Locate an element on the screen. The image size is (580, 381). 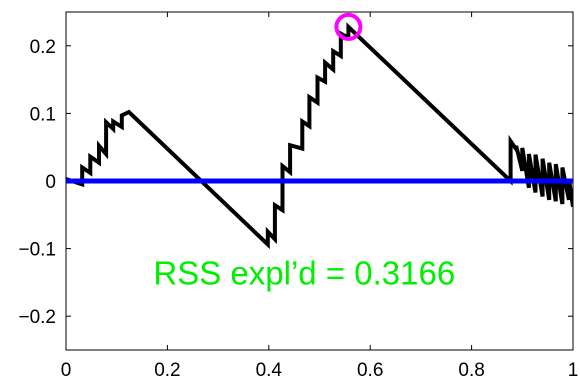
x-tick-label: 0.4 is located at coordinates (269, 370).